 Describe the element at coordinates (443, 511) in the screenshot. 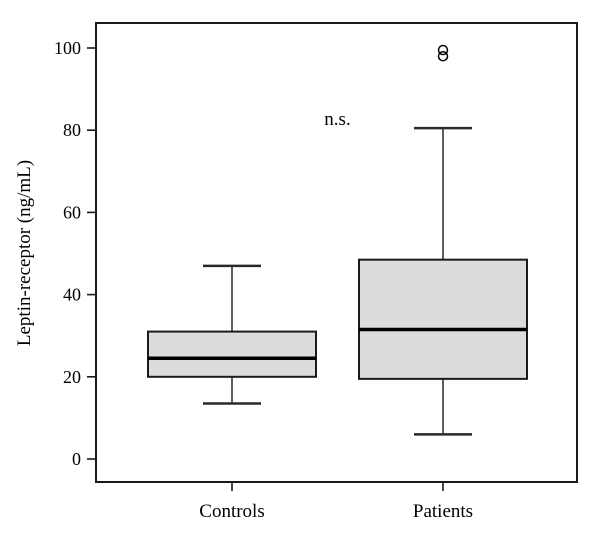

I see `x-category-label: Patients` at that location.